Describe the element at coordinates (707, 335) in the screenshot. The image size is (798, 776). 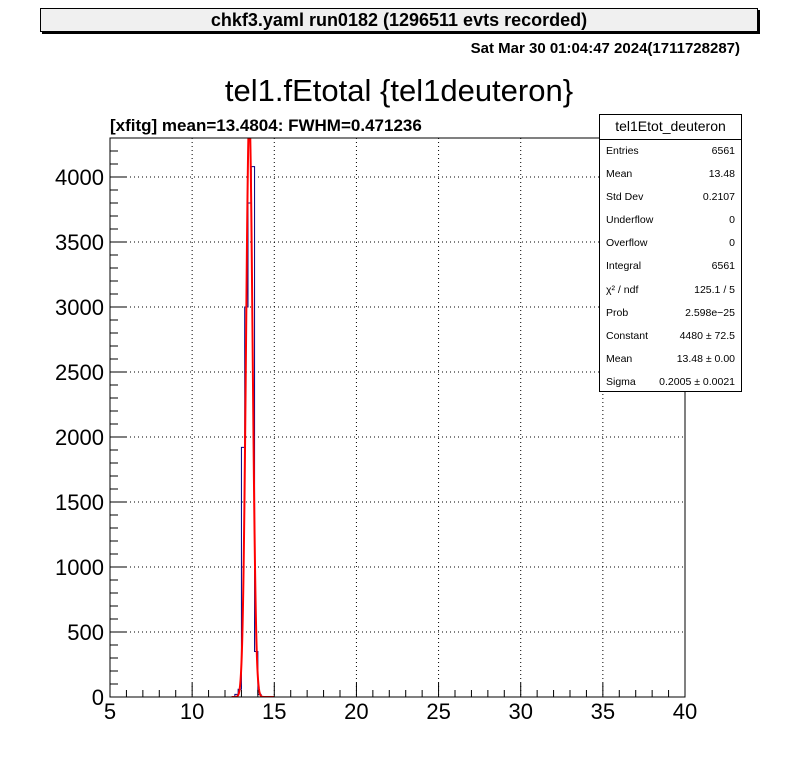
I see `stats-row-value: 4480 ± 72.5` at that location.